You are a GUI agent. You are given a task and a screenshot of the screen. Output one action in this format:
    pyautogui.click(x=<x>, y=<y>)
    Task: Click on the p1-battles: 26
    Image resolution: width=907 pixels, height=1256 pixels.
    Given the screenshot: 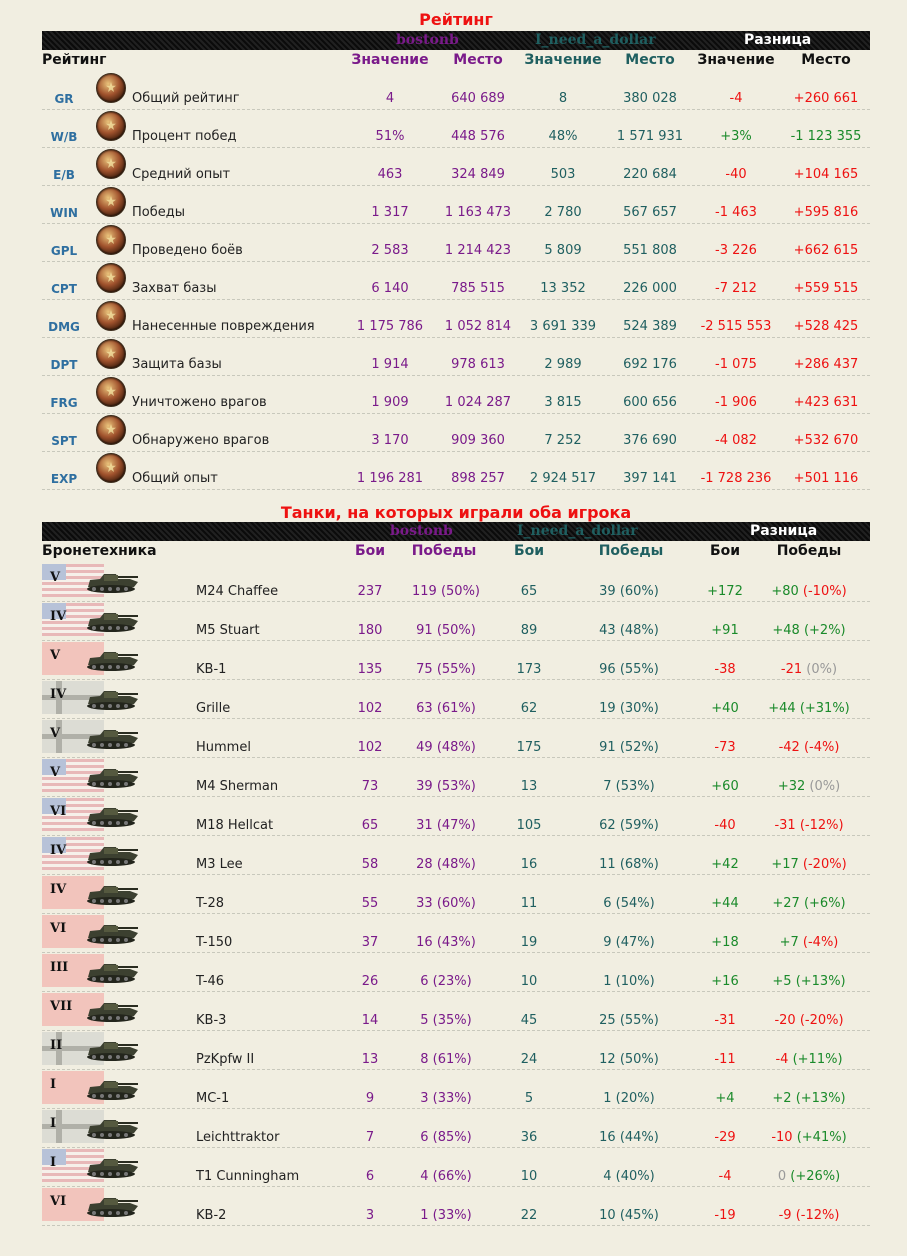 What is the action you would take?
    pyautogui.click(x=370, y=981)
    